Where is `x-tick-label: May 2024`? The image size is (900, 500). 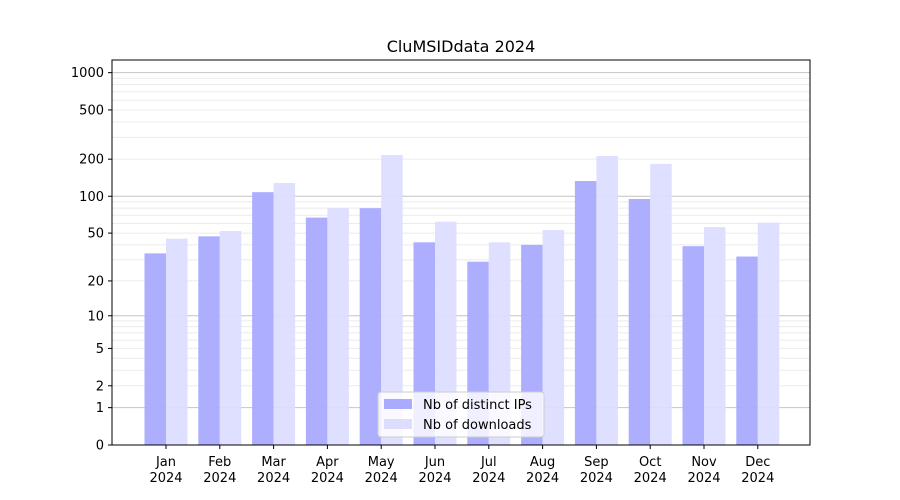 x-tick-label: May 2024 is located at coordinates (381, 470).